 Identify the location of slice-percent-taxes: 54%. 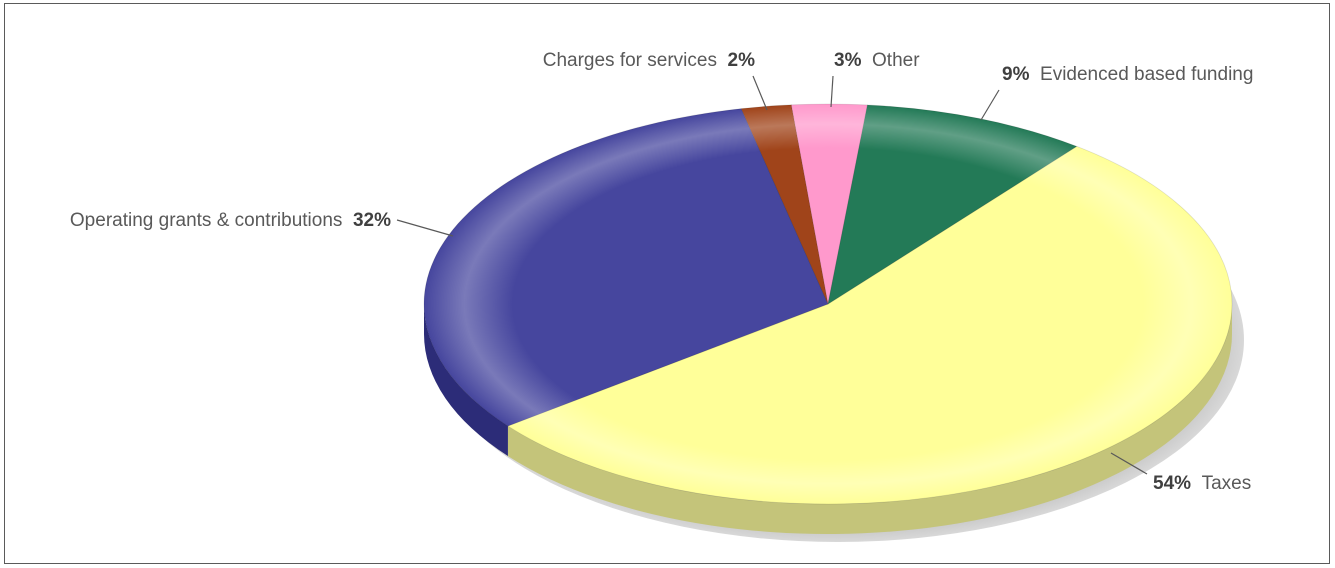
(1172, 483).